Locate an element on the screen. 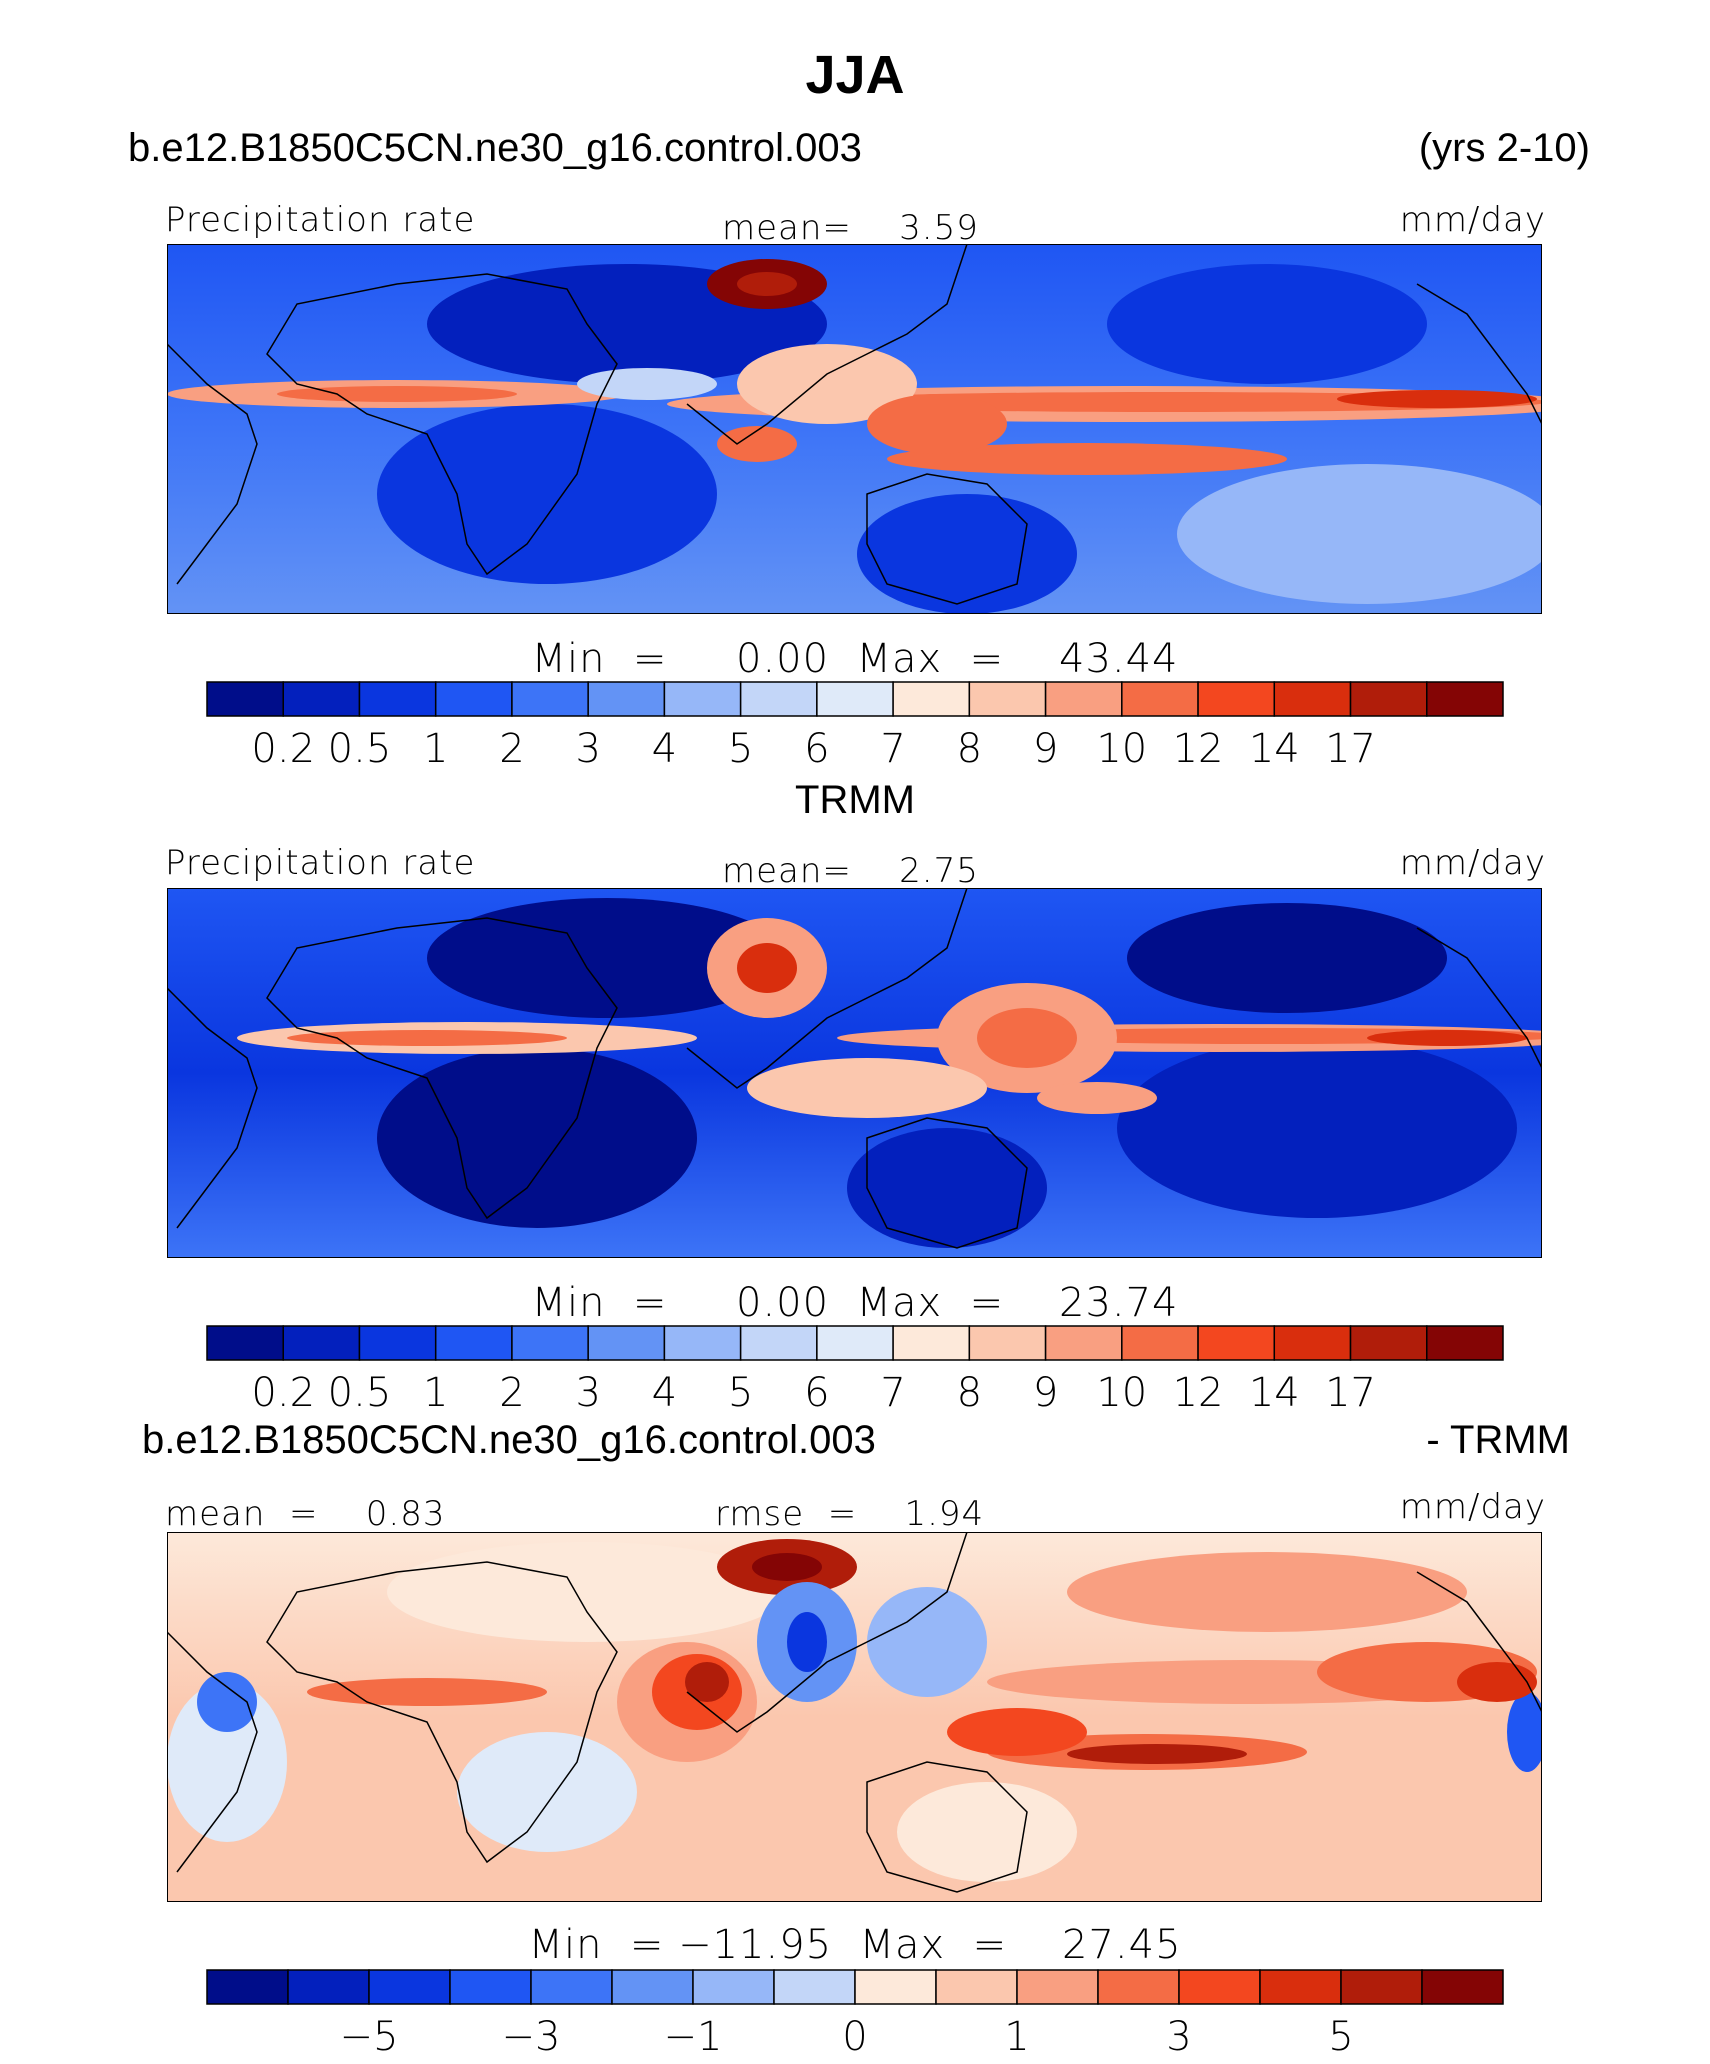 Image resolution: width=1710 pixels, height=2064 pixels. panel-diff-rmse-label: rmse = 1.94 is located at coordinates (850, 1514).